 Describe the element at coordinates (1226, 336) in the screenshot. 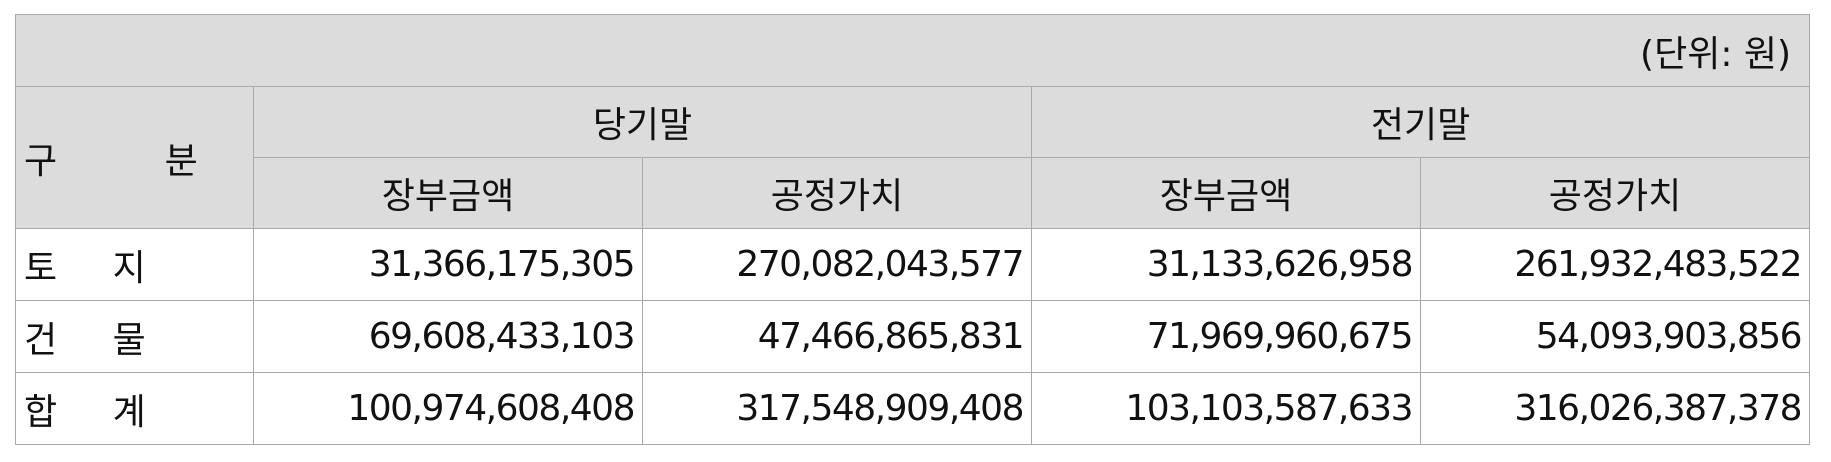

I see `table-cell: 71,969,960,675` at that location.